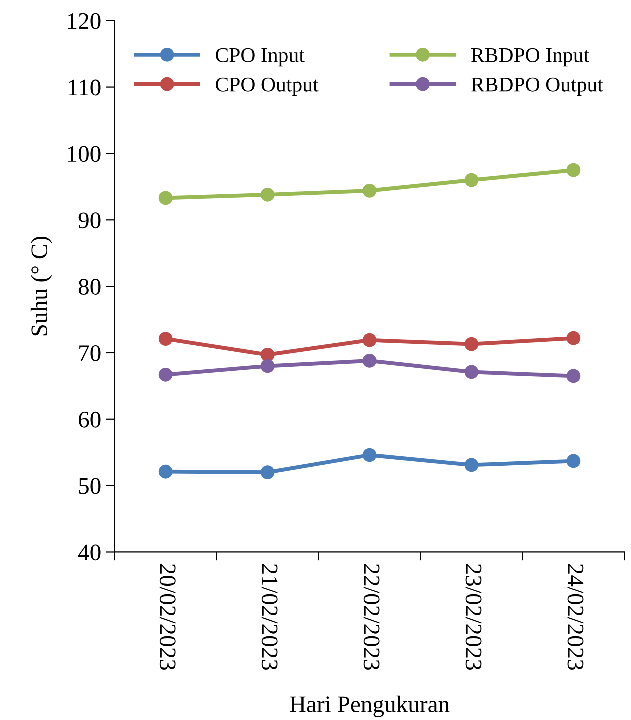  Describe the element at coordinates (89, 552) in the screenshot. I see `y-tick-label: 40` at that location.